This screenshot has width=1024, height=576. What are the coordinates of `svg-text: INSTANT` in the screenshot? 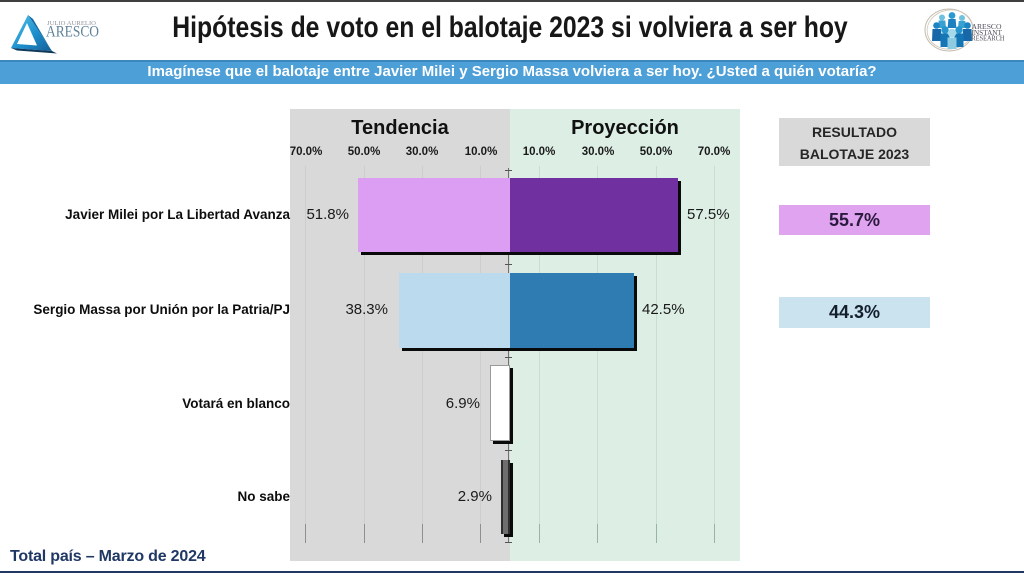 It's located at (987, 33).